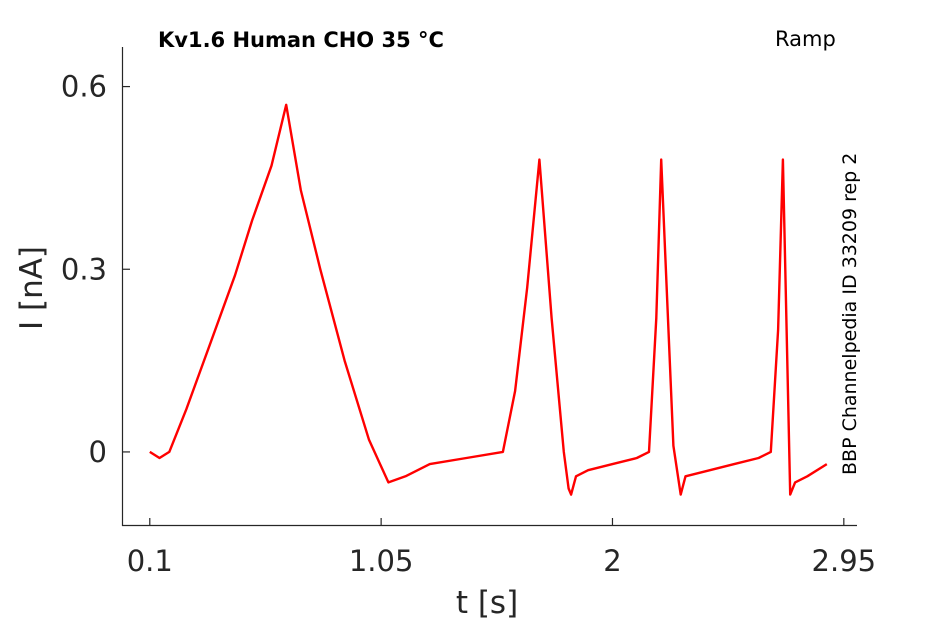 Image resolution: width=945 pixels, height=624 pixels. I want to click on protocol-label: Ramp, so click(805, 39).